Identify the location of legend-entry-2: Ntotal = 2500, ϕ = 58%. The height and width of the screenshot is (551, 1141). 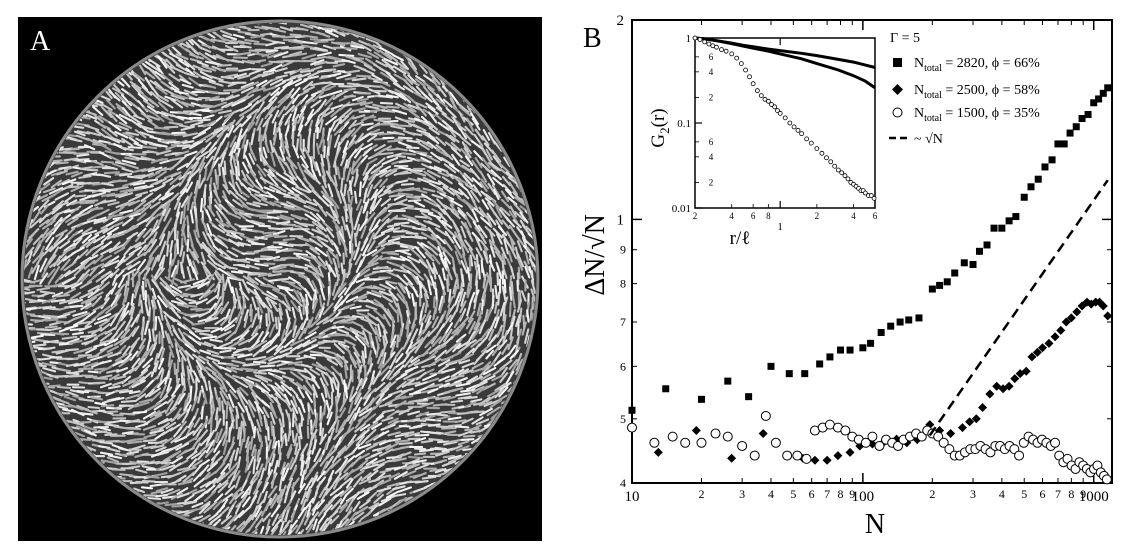
(977, 92).